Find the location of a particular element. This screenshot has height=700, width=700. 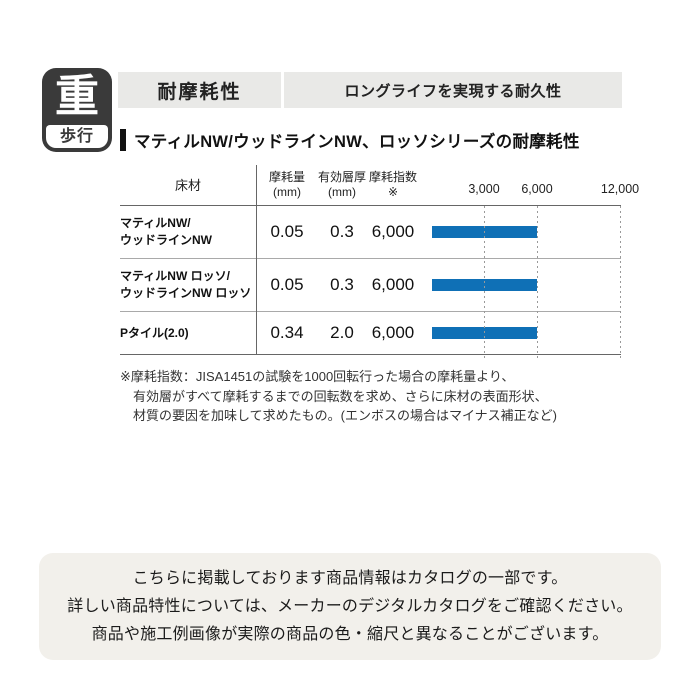

title-tick-mark is located at coordinates (123, 140).